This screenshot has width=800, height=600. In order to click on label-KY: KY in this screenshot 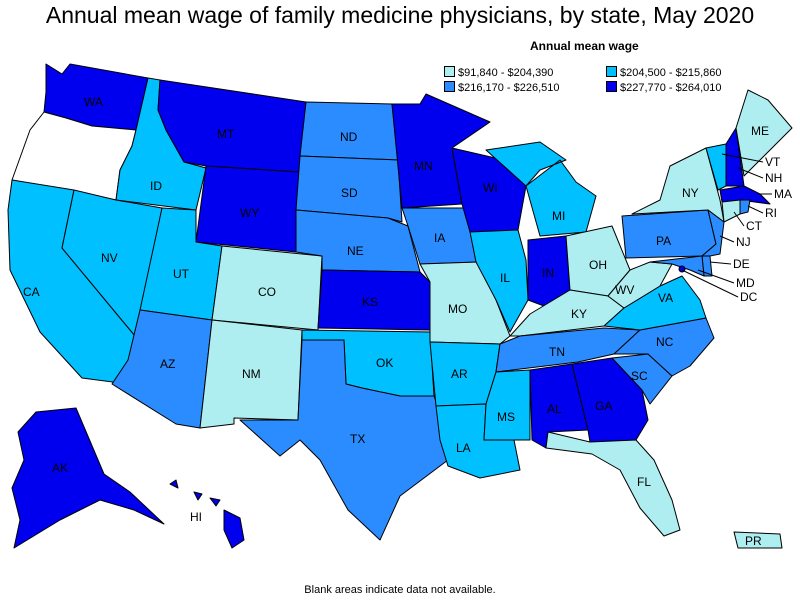, I will do `click(579, 314)`.